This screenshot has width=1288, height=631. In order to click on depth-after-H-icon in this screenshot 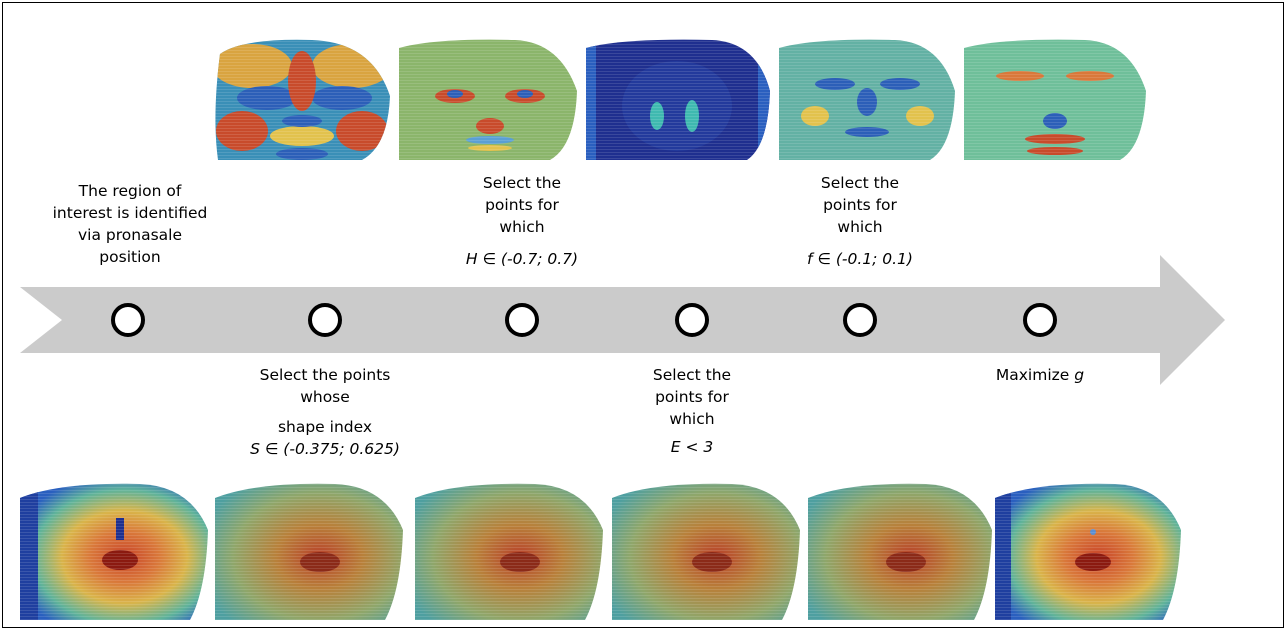, I will do `click(510, 550)`.